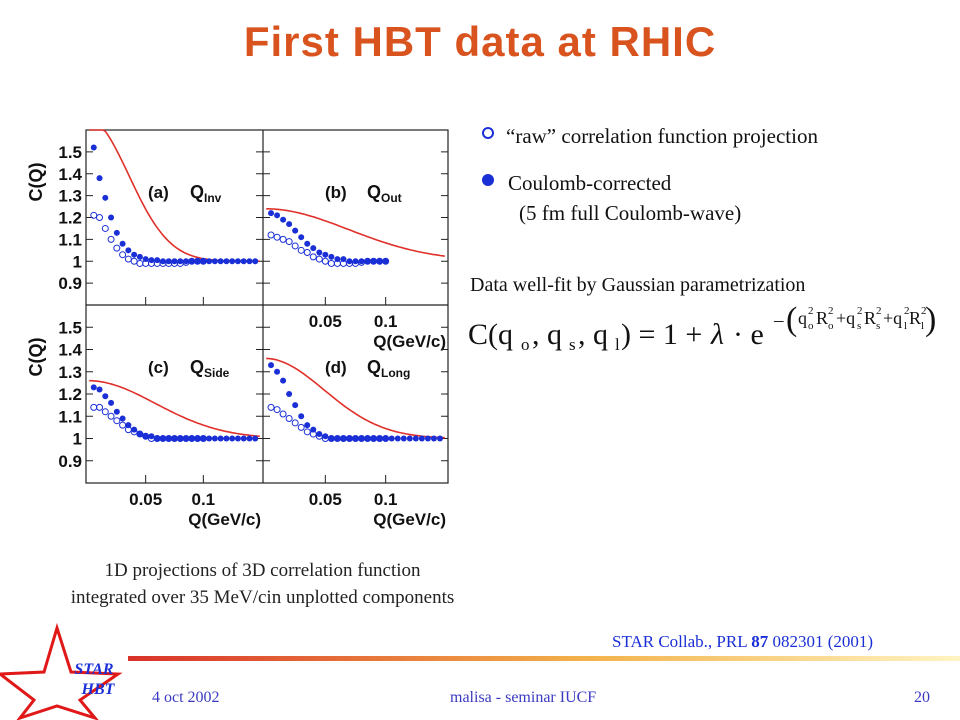 This screenshot has width=960, height=720. Describe the element at coordinates (36, 182) in the screenshot. I see `y-axis-label: C(Q)` at that location.